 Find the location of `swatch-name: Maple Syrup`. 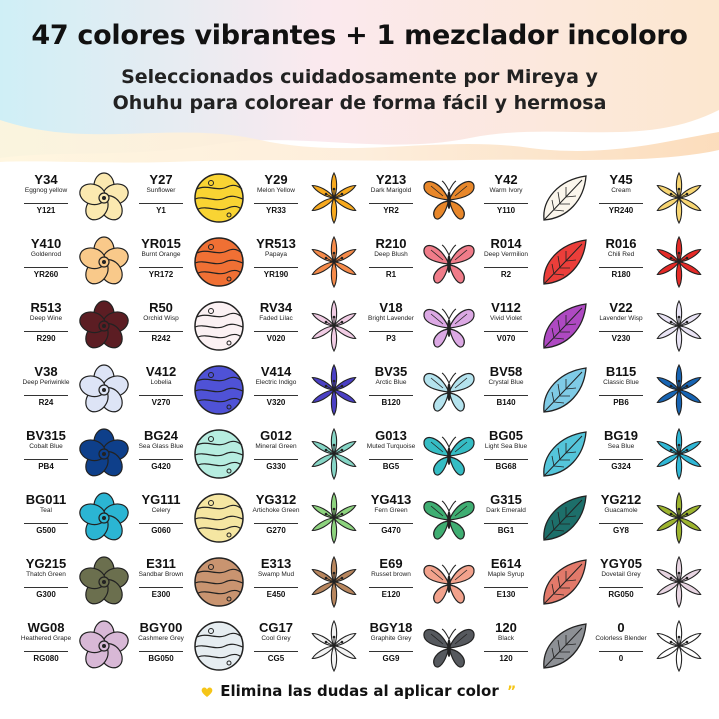

swatch-name: Maple Syrup is located at coordinates (506, 574).